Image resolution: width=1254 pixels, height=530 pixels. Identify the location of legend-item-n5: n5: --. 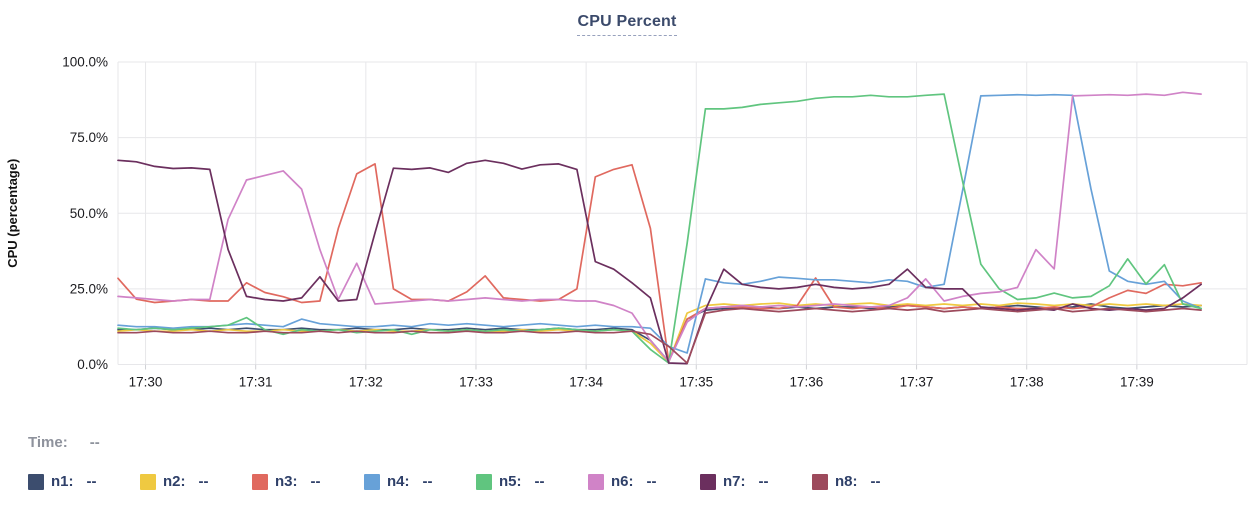
(517, 481).